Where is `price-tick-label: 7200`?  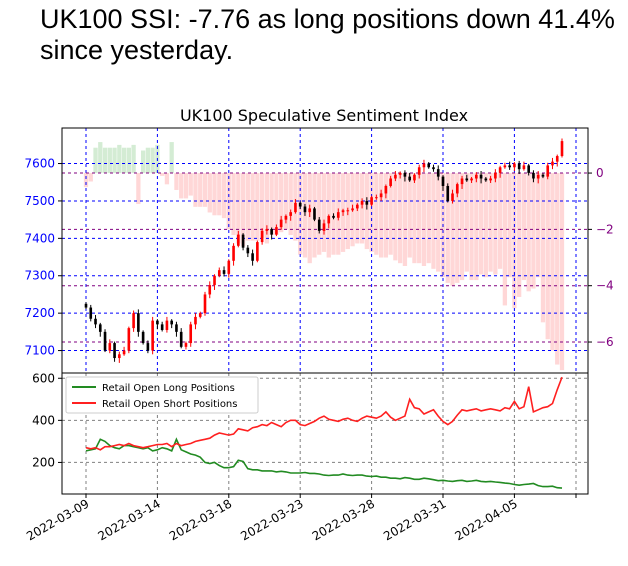
price-tick-label: 7200 is located at coordinates (39, 313).